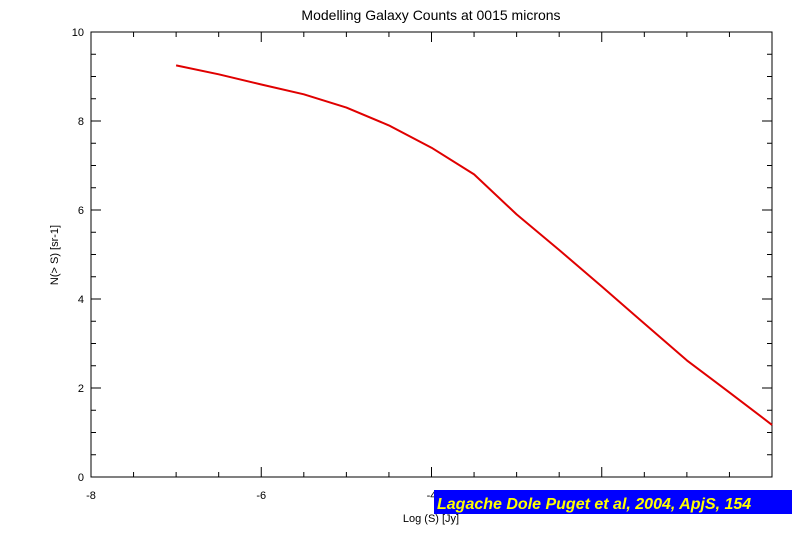 The image size is (800, 540). What do you see at coordinates (431, 519) in the screenshot?
I see `x-axis-label: Log (S) [Jy]` at bounding box center [431, 519].